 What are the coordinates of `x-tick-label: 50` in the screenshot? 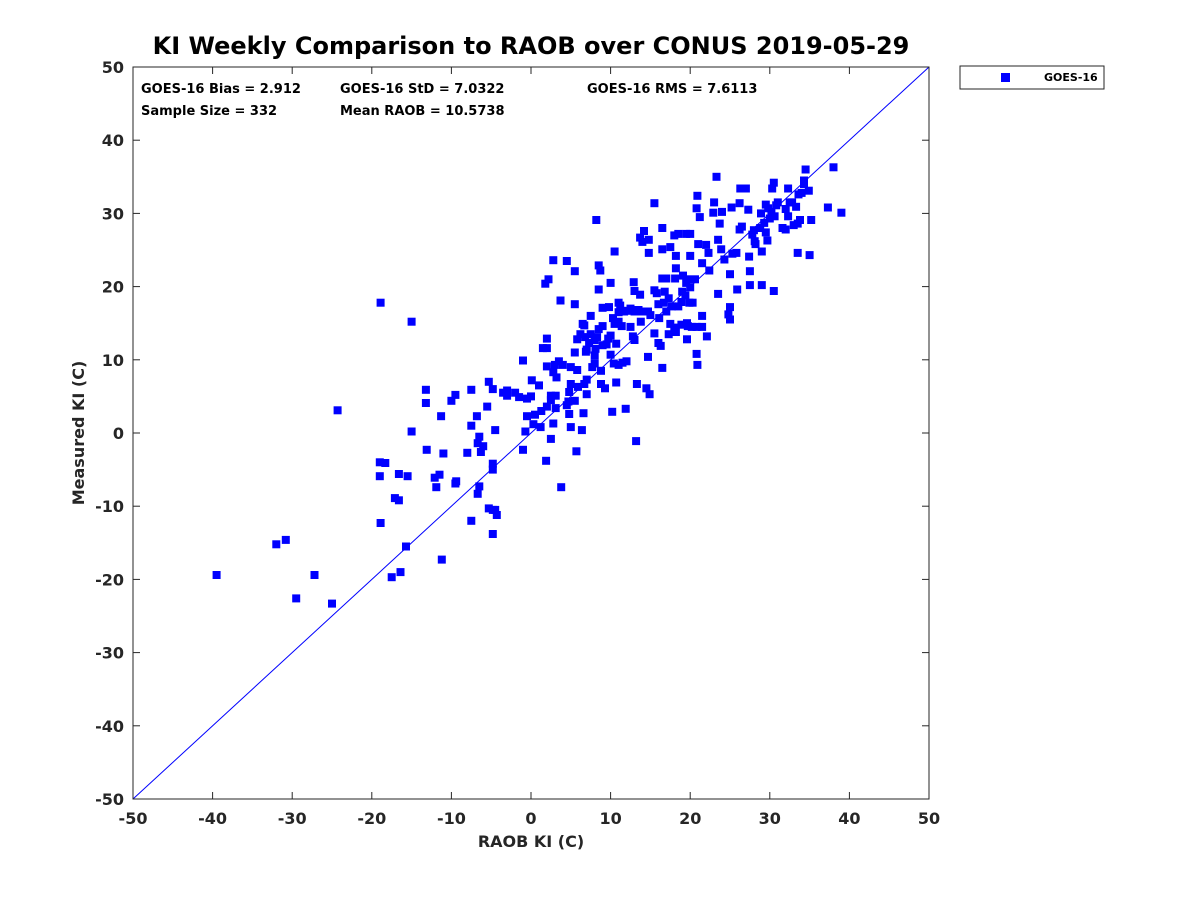 It's located at (929, 818).